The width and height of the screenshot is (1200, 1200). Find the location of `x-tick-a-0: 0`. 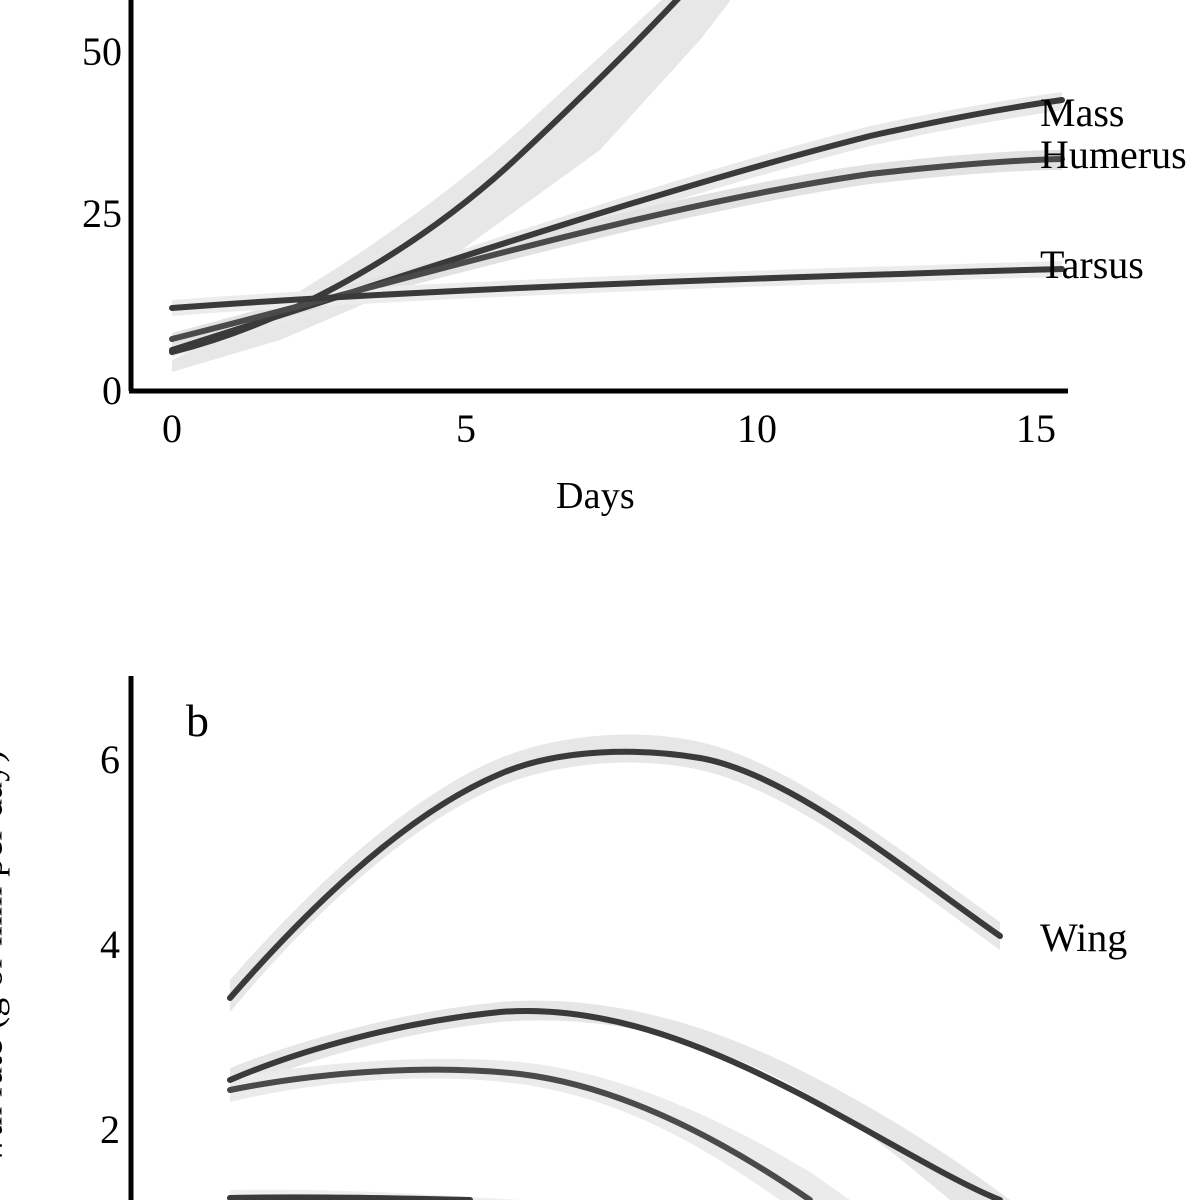

x-tick-a-0: 0 is located at coordinates (172, 428).